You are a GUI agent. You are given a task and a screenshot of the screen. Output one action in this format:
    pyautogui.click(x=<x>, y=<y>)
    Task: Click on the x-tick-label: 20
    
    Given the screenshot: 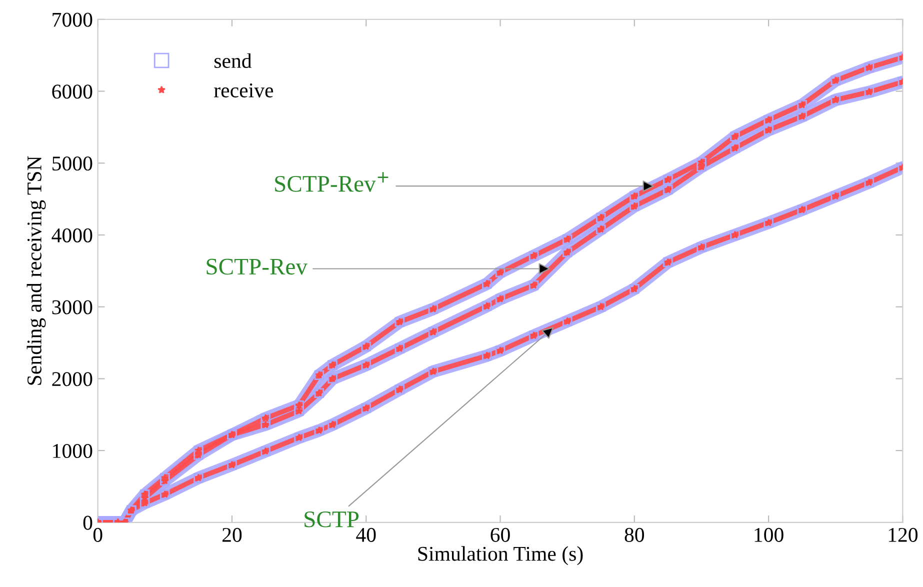 What is the action you would take?
    pyautogui.click(x=232, y=535)
    